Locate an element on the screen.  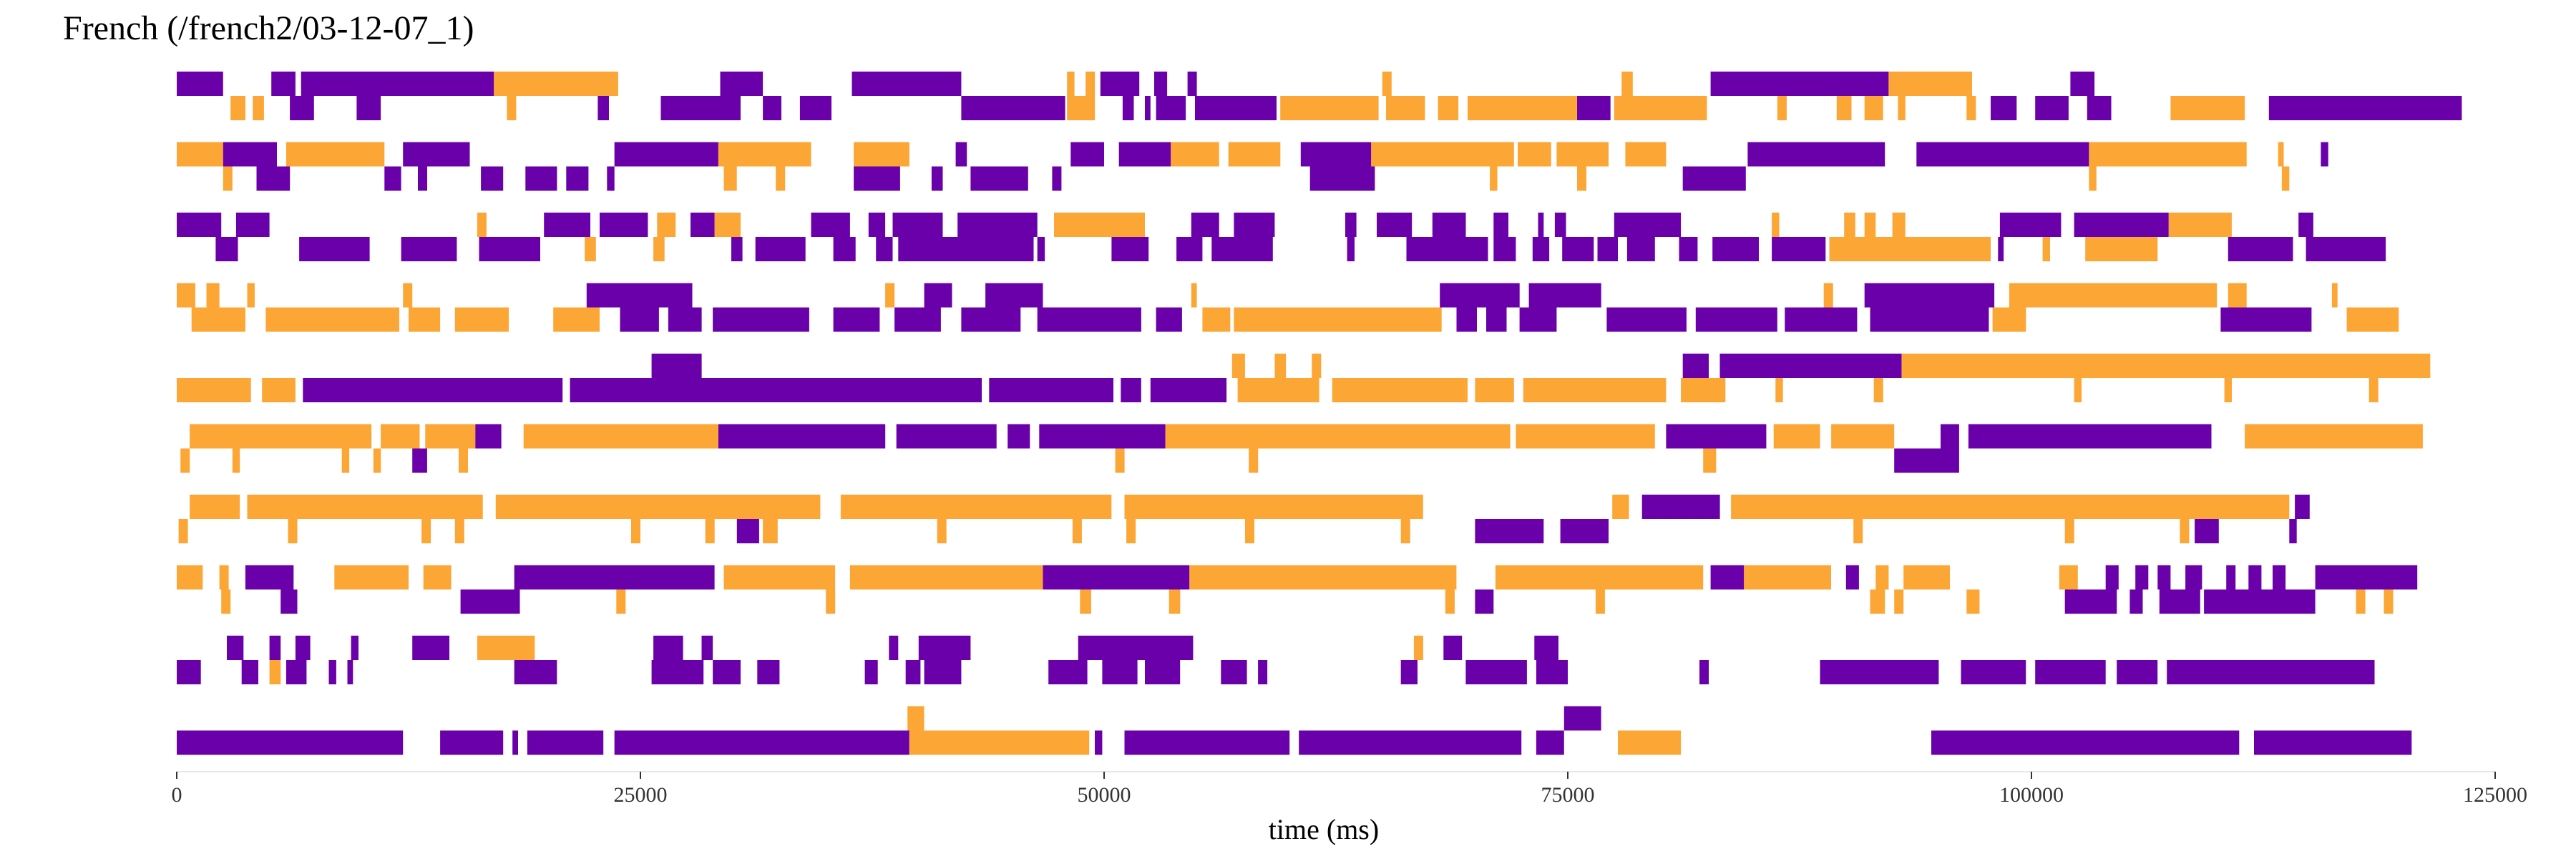
chart-title: French (/french2/03-12-07_1) is located at coordinates (268, 28).